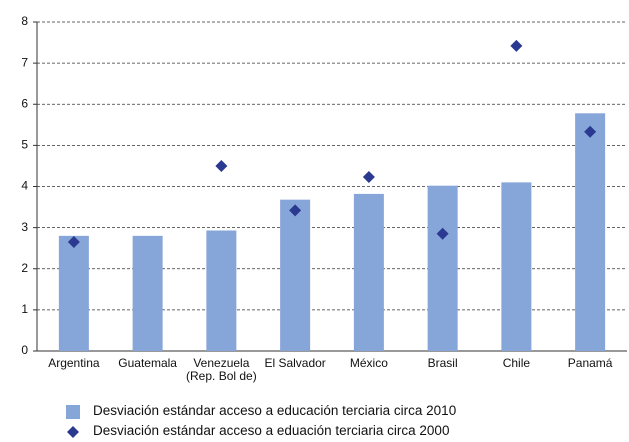 Image resolution: width=629 pixels, height=442 pixels. Describe the element at coordinates (24, 62) in the screenshot. I see `y-tick-label: 7` at that location.